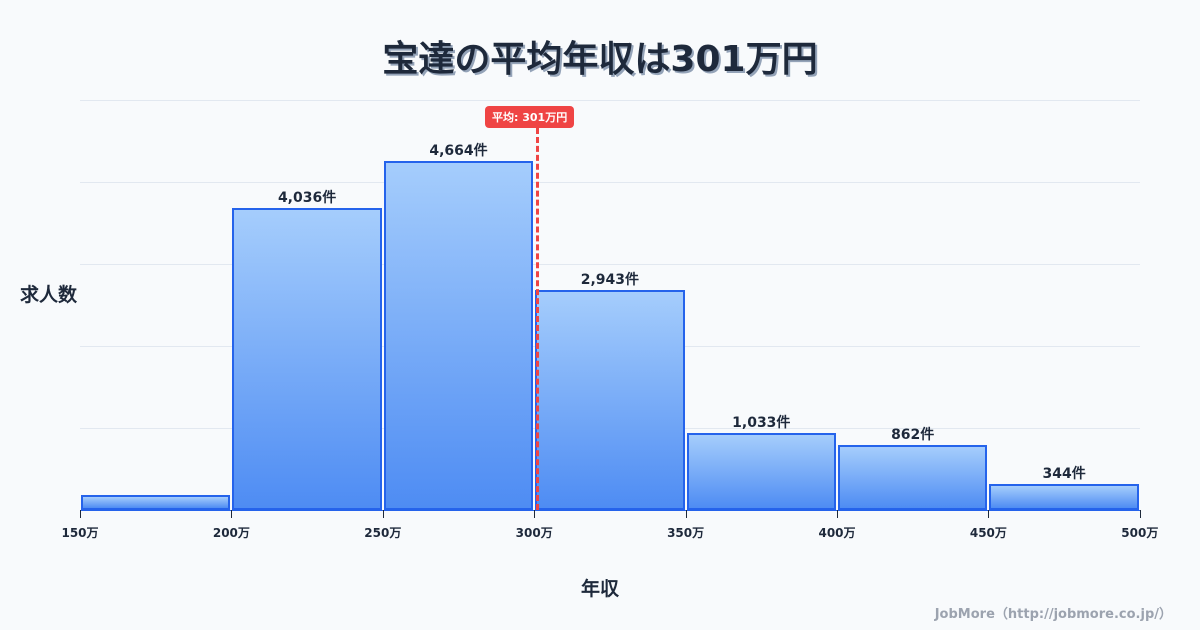  I want to click on y-axis-label: 求人数, so click(49, 295).